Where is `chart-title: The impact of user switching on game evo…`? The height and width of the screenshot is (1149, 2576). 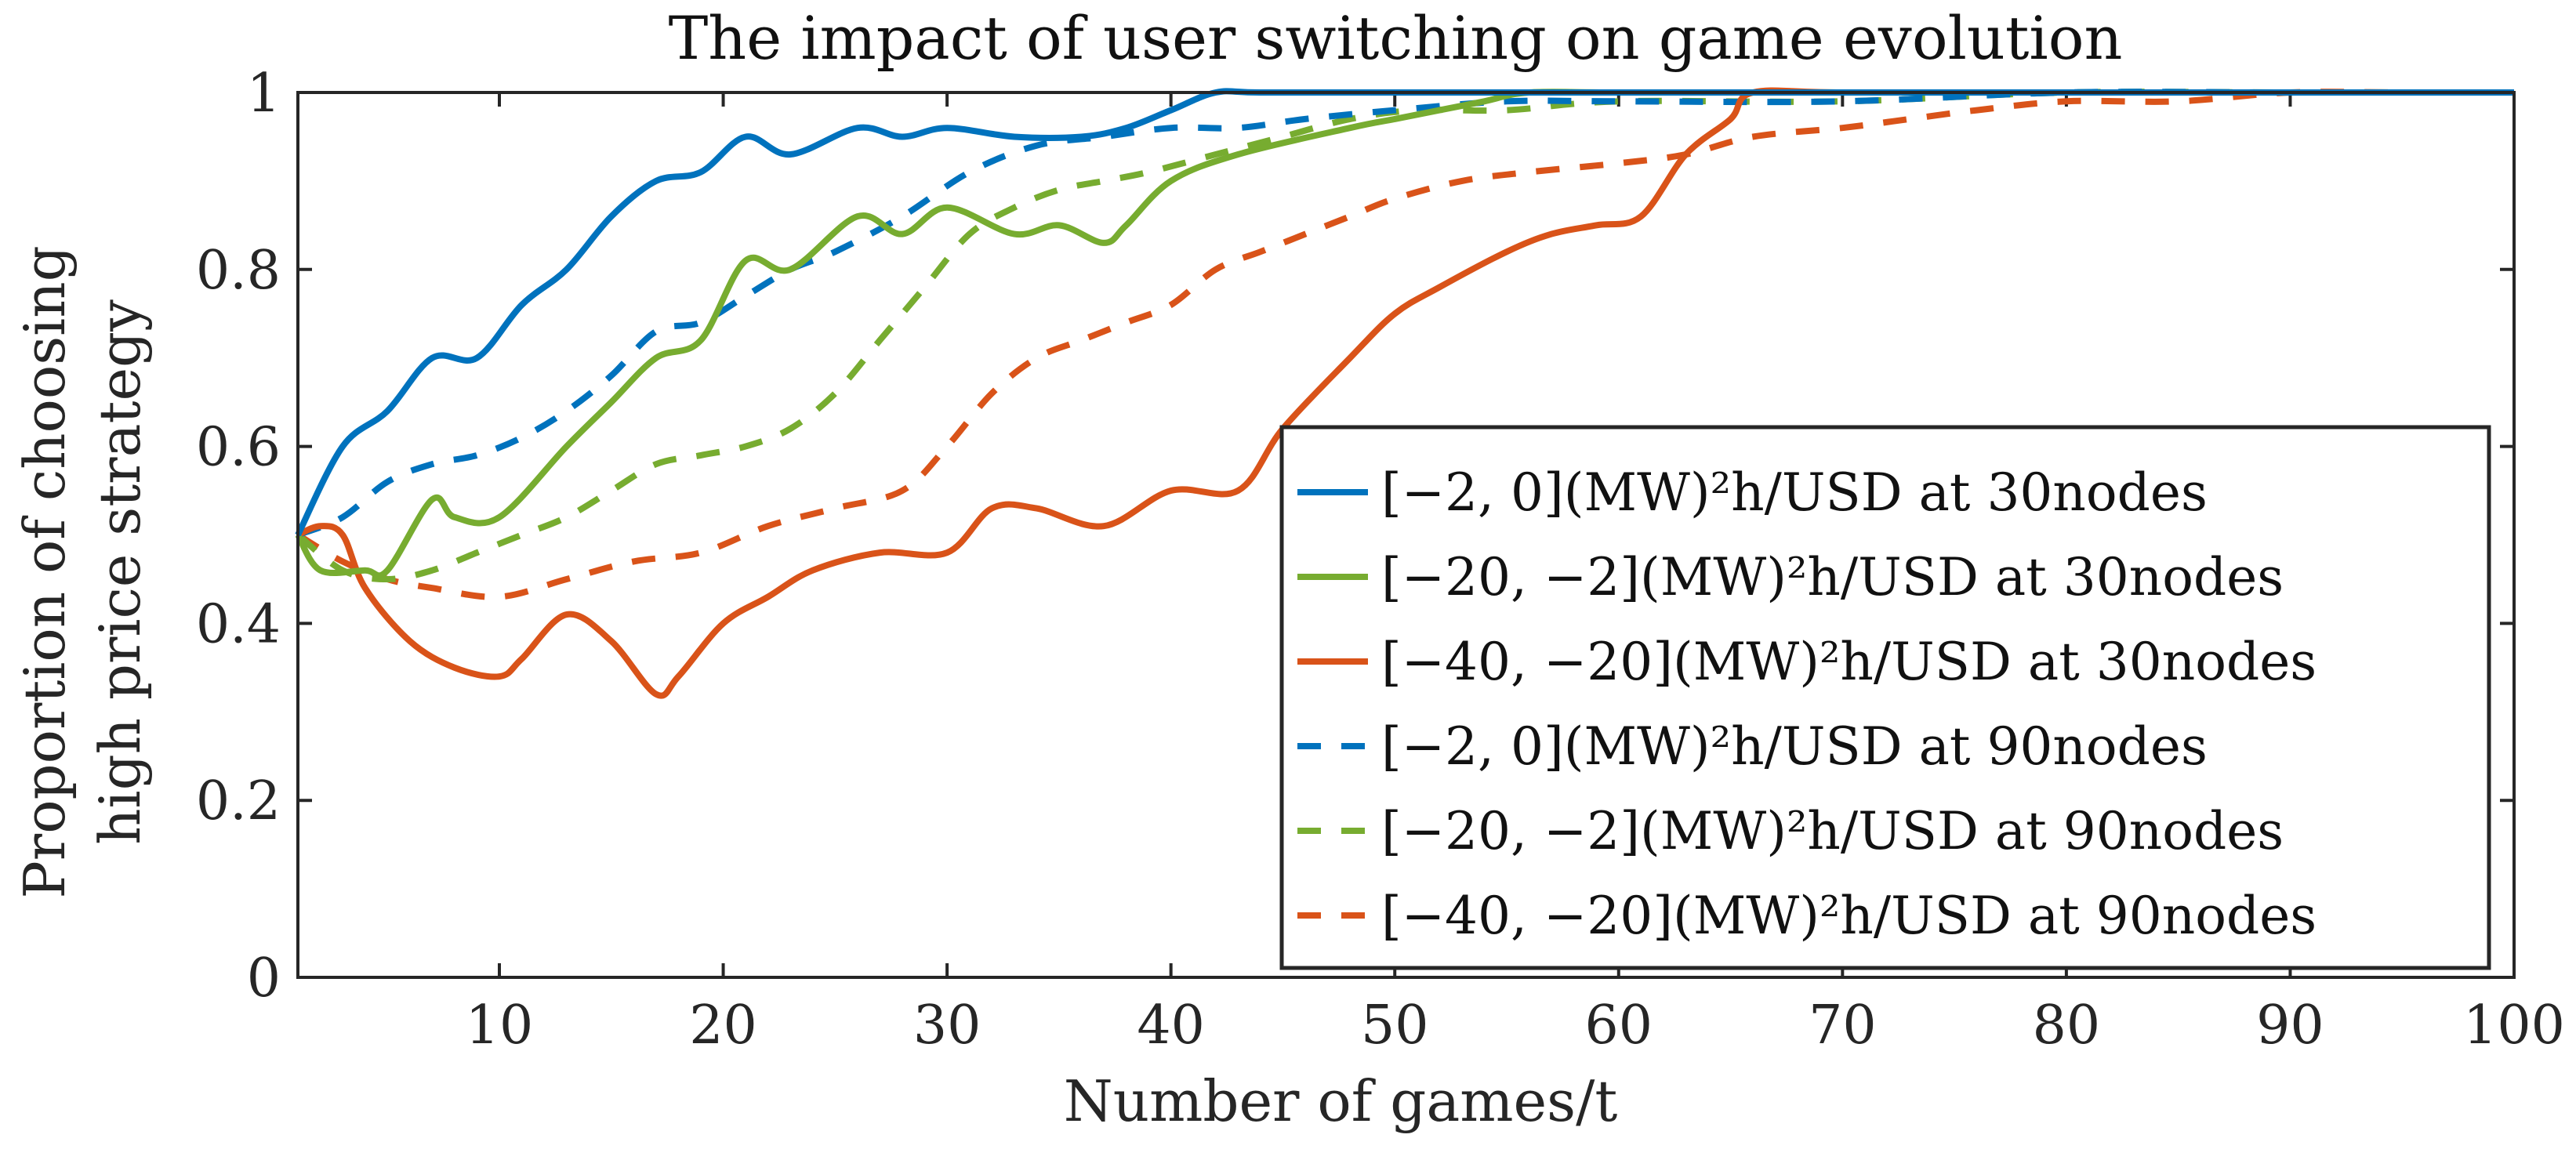 chart-title: The impact of user switching on game evo… is located at coordinates (1396, 38).